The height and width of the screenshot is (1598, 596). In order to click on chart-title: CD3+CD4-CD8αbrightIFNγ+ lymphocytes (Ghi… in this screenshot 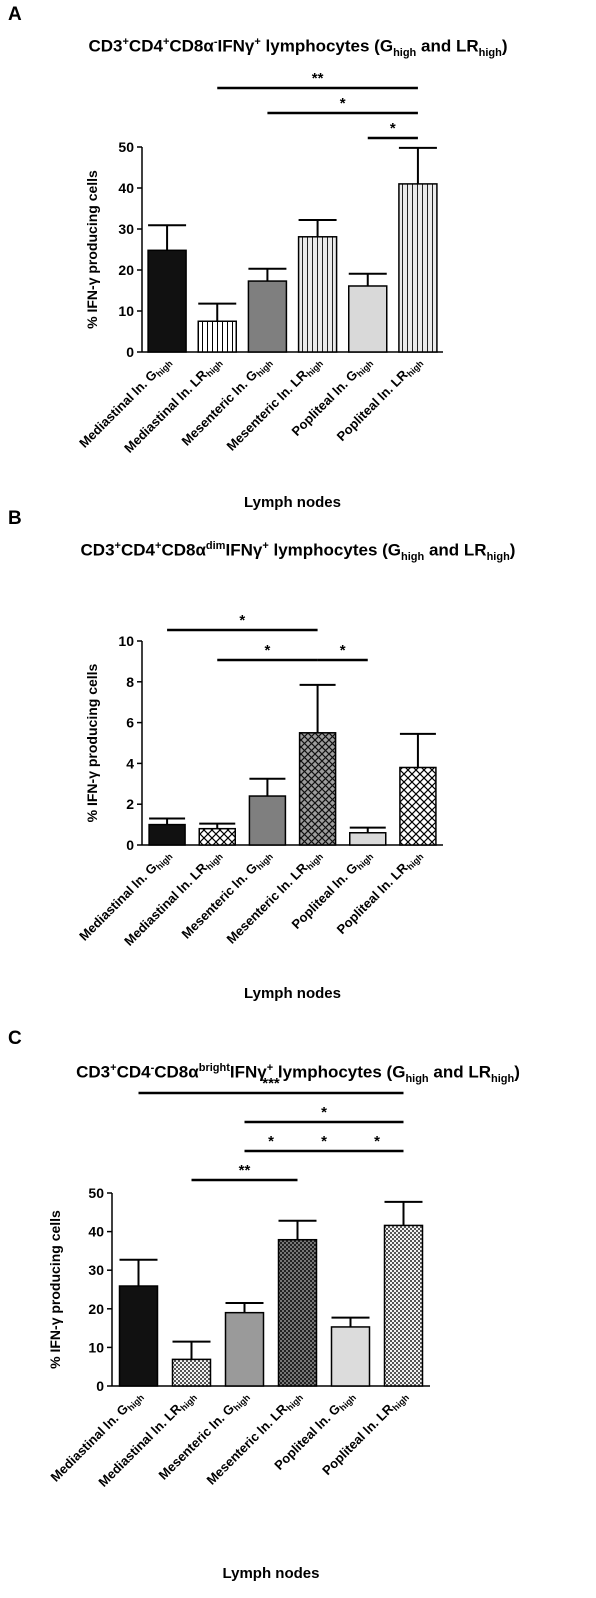, I will do `click(298, 1074)`.